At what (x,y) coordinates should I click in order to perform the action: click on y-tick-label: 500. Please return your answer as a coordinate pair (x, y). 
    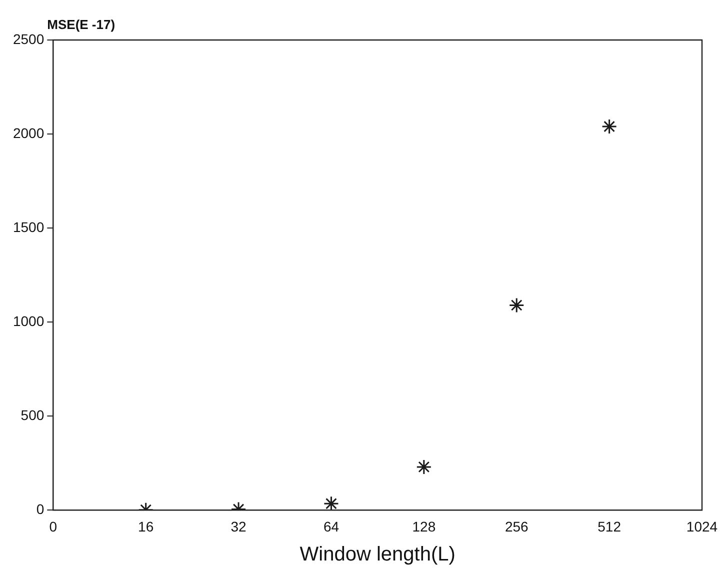
    Looking at the image, I should click on (32, 415).